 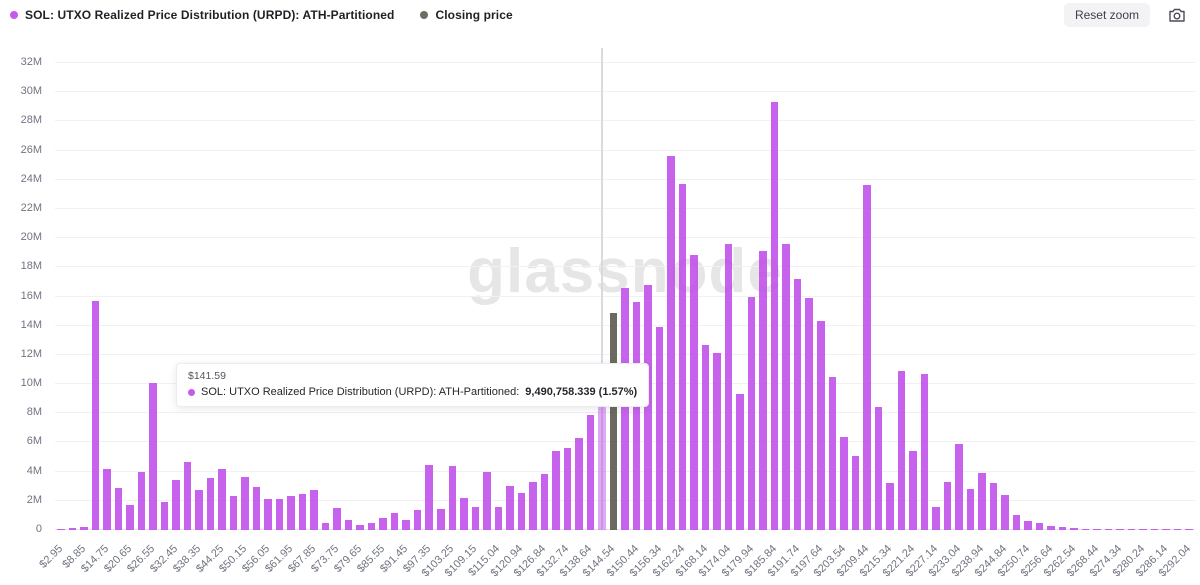 What do you see at coordinates (924, 451) in the screenshot?
I see `bar-$224.20` at bounding box center [924, 451].